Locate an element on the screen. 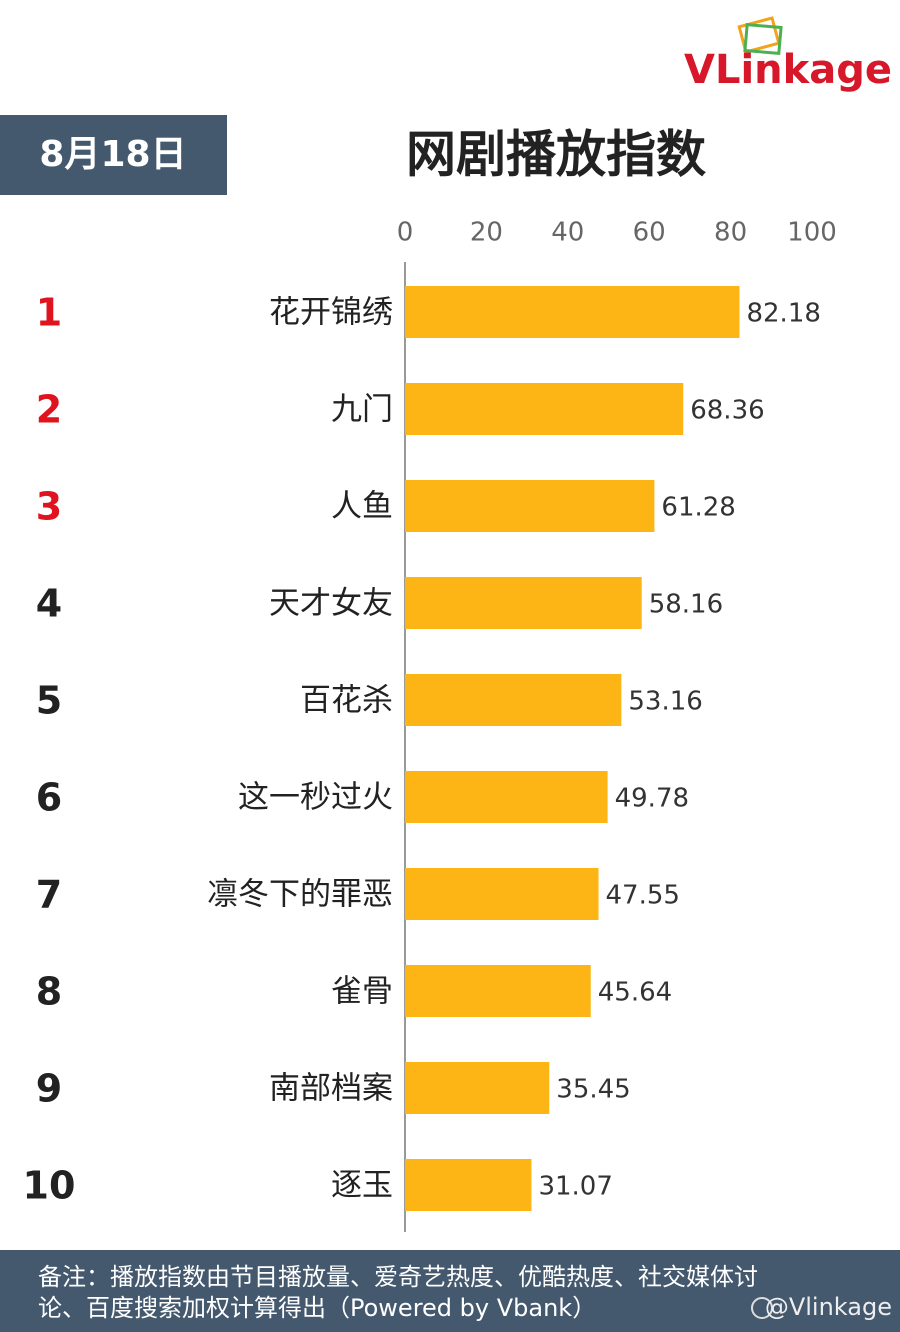 The width and height of the screenshot is (900, 1332). rank: 7 is located at coordinates (49, 895).